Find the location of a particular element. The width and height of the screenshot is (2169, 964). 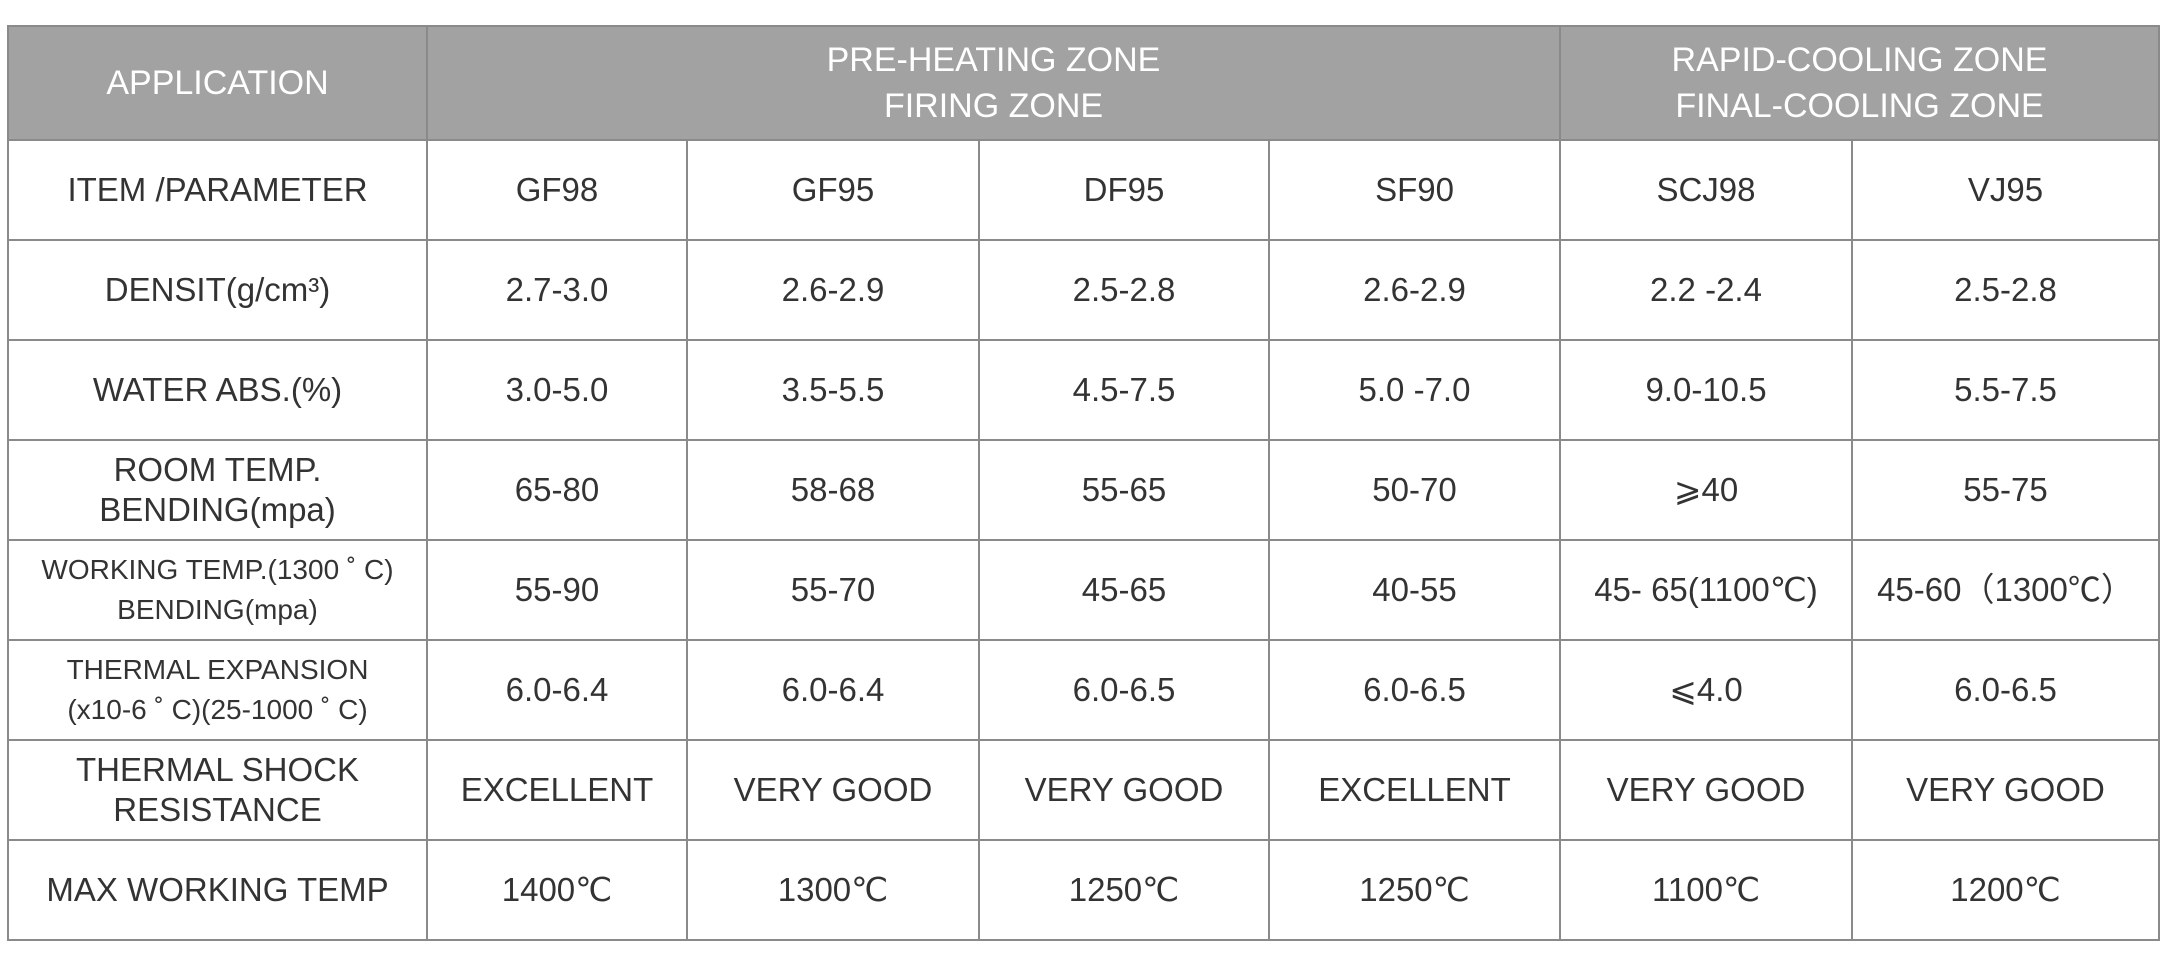

cell-line: MAX WORKING TEMP is located at coordinates (217, 889).